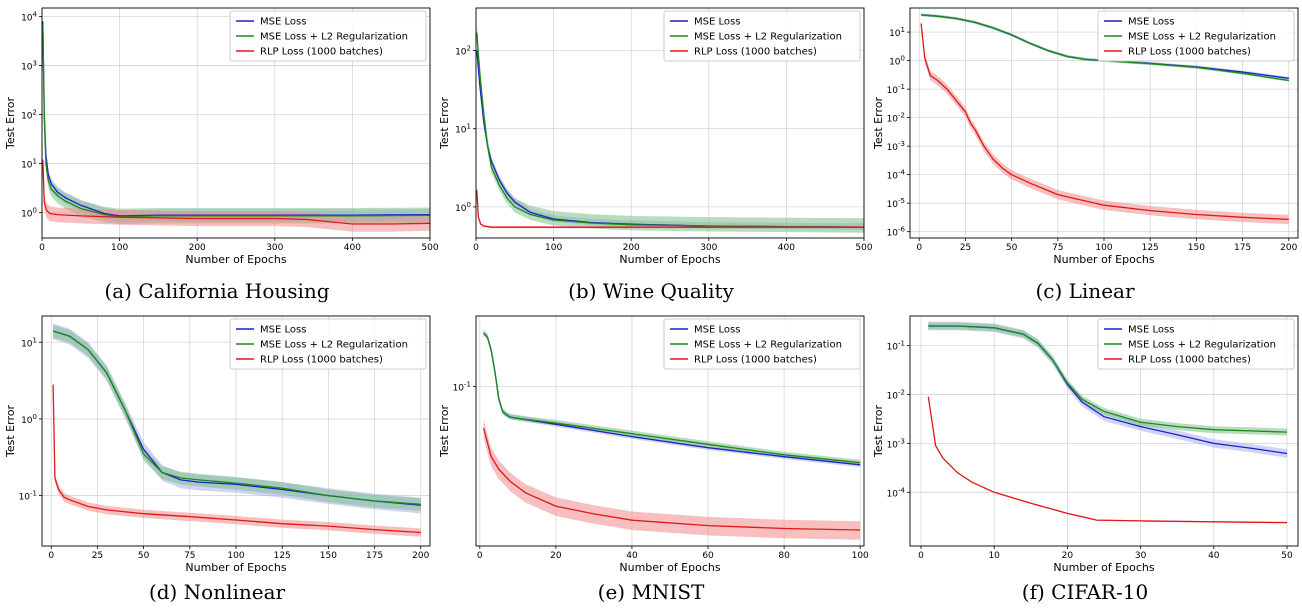 The image size is (1302, 616). I want to click on series-line-mse, so click(670, 139).